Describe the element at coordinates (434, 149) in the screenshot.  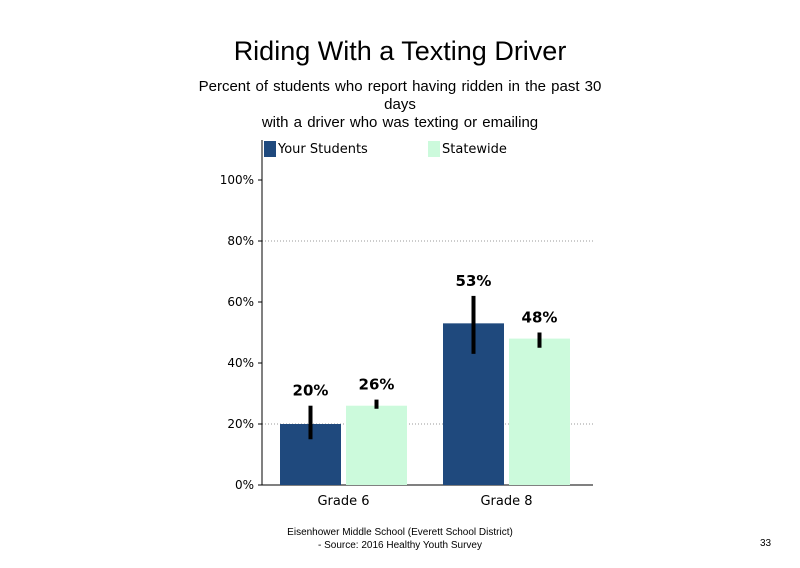
I see `legend-swatch-statewide` at that location.